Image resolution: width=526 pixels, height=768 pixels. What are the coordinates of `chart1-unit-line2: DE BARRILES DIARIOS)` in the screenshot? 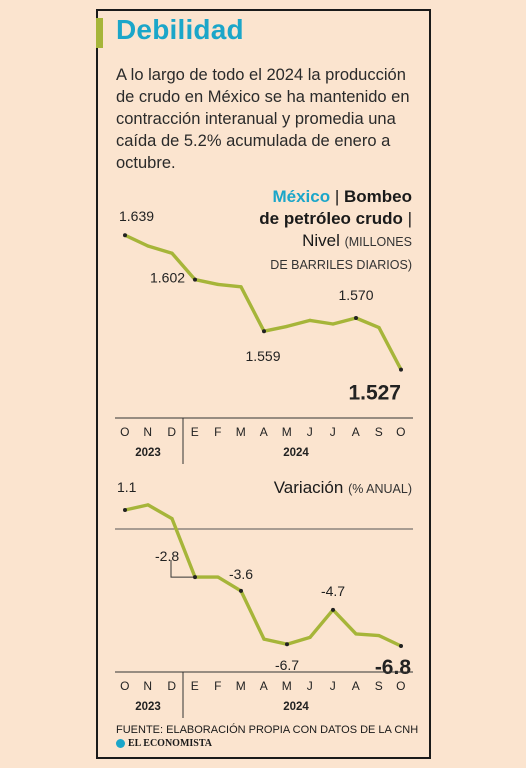 It's located at (341, 265).